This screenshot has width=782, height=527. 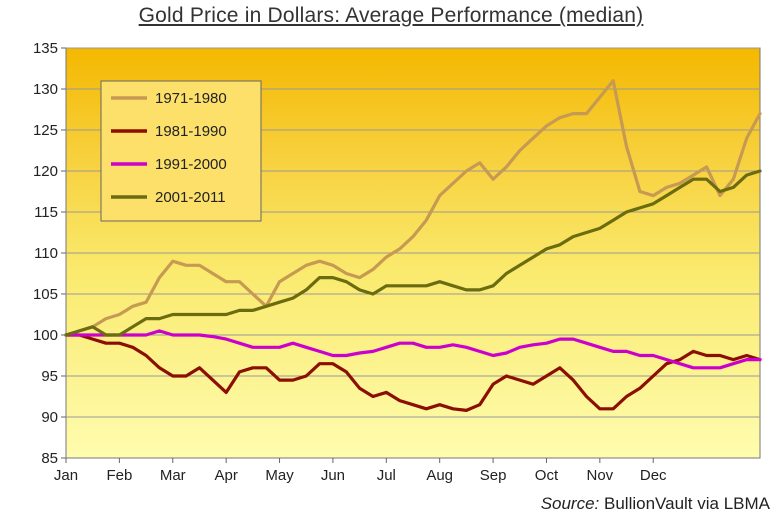 I want to click on source-text: BullionVault via LBMA, so click(x=684, y=503).